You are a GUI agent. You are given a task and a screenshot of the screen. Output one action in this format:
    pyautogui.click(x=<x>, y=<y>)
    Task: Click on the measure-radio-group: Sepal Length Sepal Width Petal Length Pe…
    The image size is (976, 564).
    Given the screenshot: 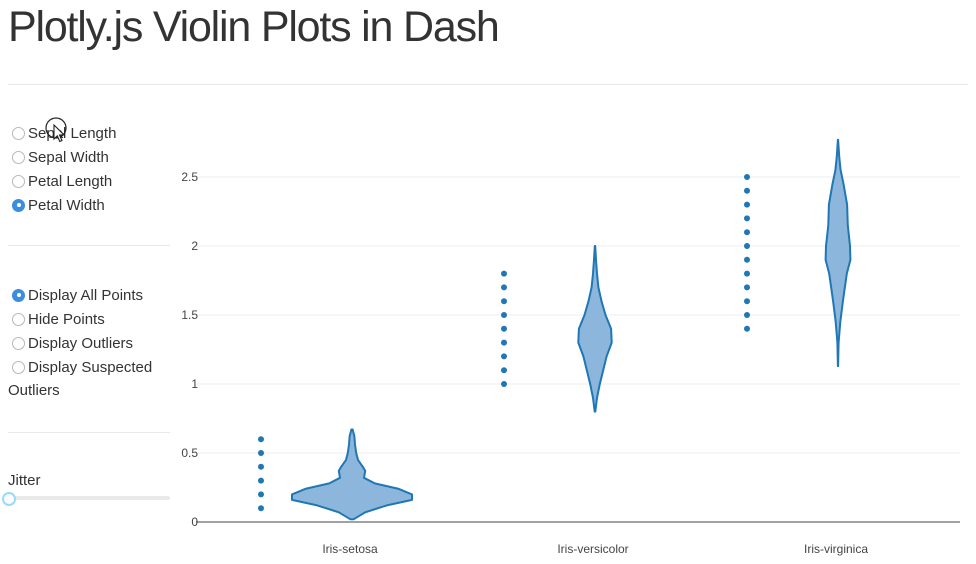 What is the action you would take?
    pyautogui.click(x=64, y=169)
    